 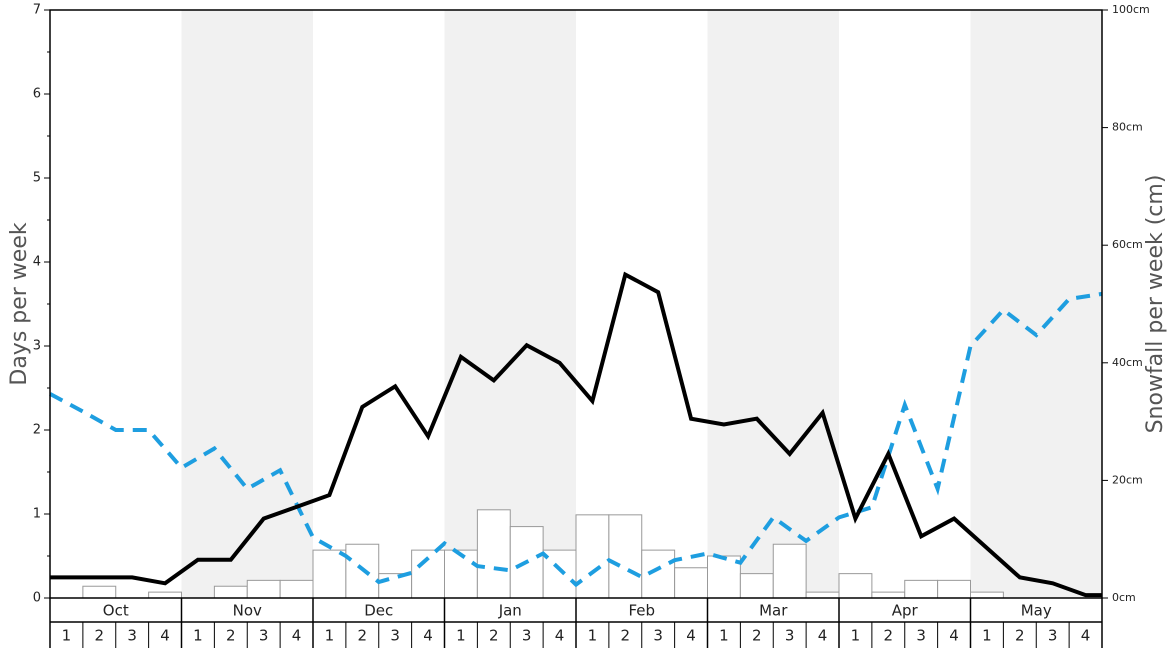 What do you see at coordinates (461, 636) in the screenshot?
I see `week-label-jan-1: 1` at bounding box center [461, 636].